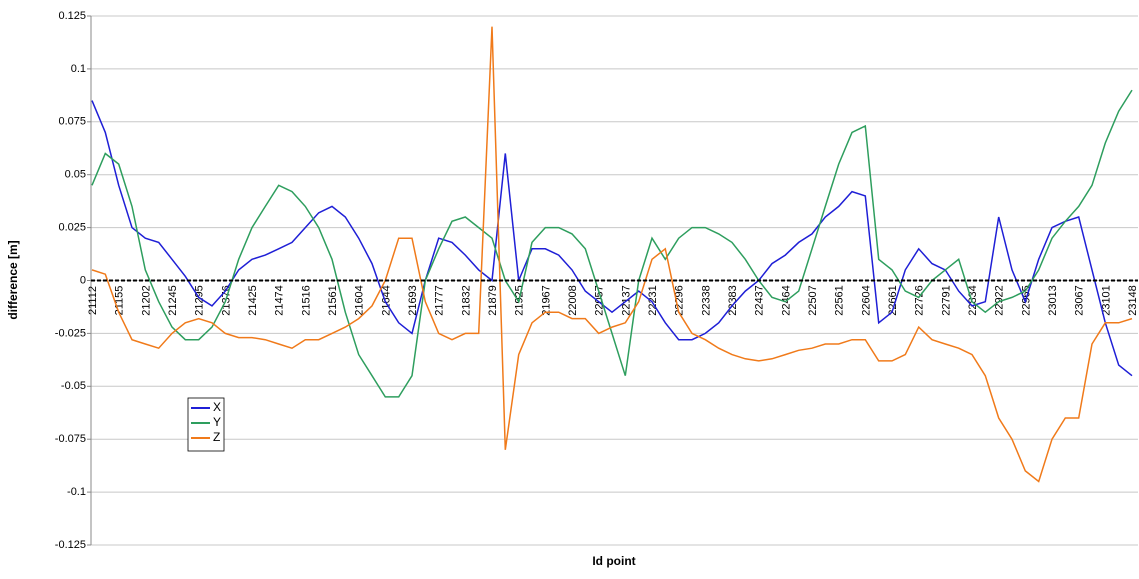  I want to click on y-tick-label: 0.125, so click(72, 16).